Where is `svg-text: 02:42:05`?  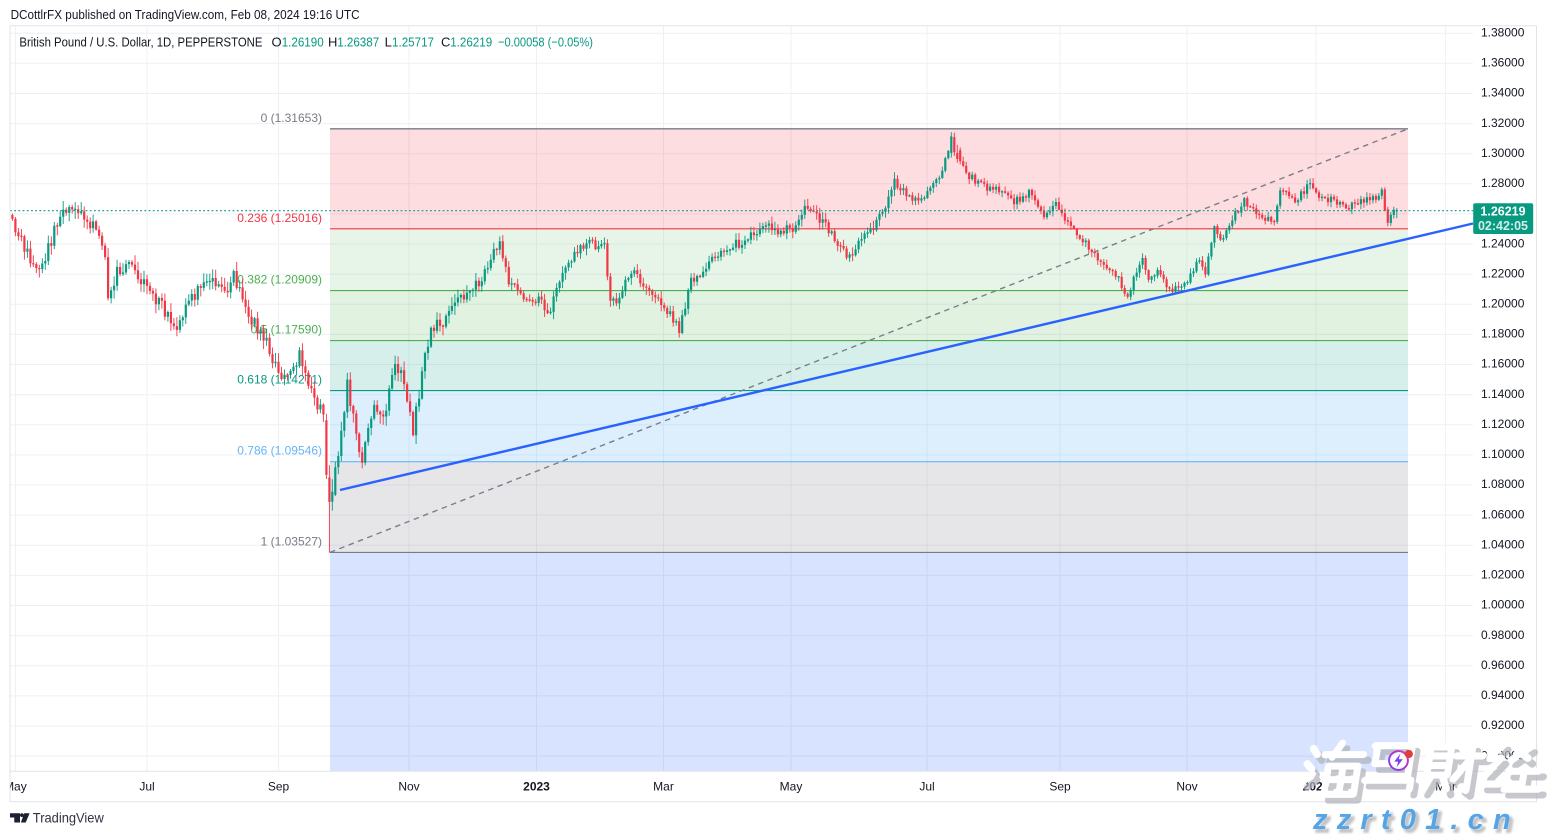 svg-text: 02:42:05 is located at coordinates (1503, 226).